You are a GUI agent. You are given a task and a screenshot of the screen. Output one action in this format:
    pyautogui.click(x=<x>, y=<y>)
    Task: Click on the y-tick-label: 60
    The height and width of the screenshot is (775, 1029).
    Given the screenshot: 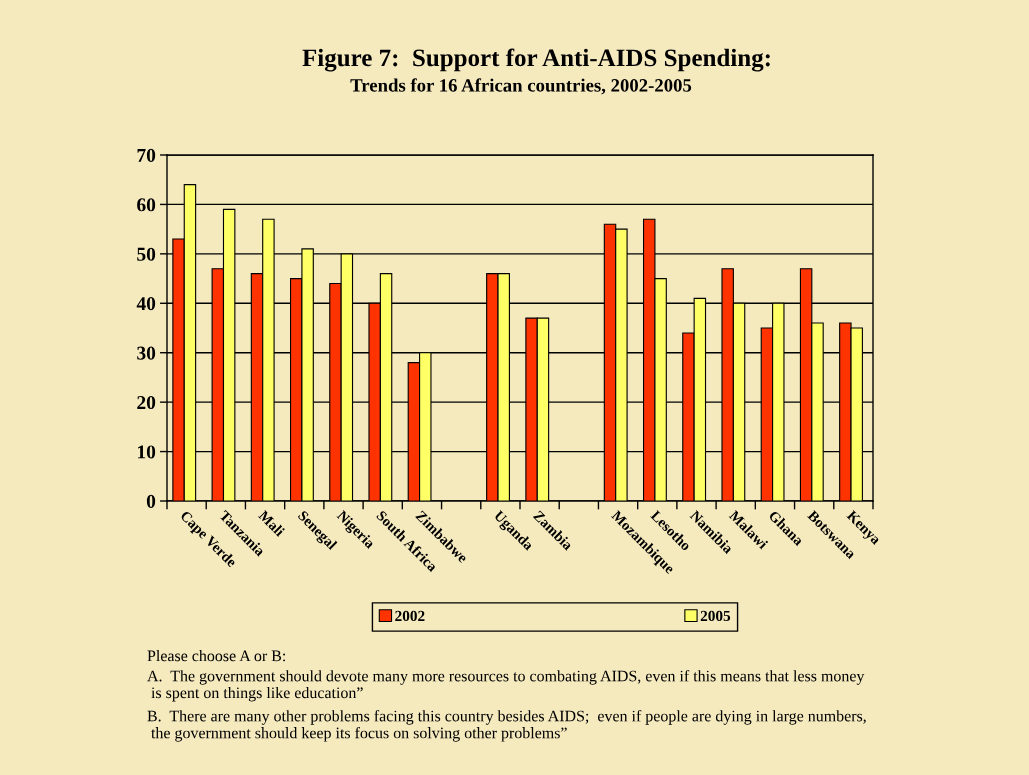 What is the action you would take?
    pyautogui.click(x=146, y=205)
    